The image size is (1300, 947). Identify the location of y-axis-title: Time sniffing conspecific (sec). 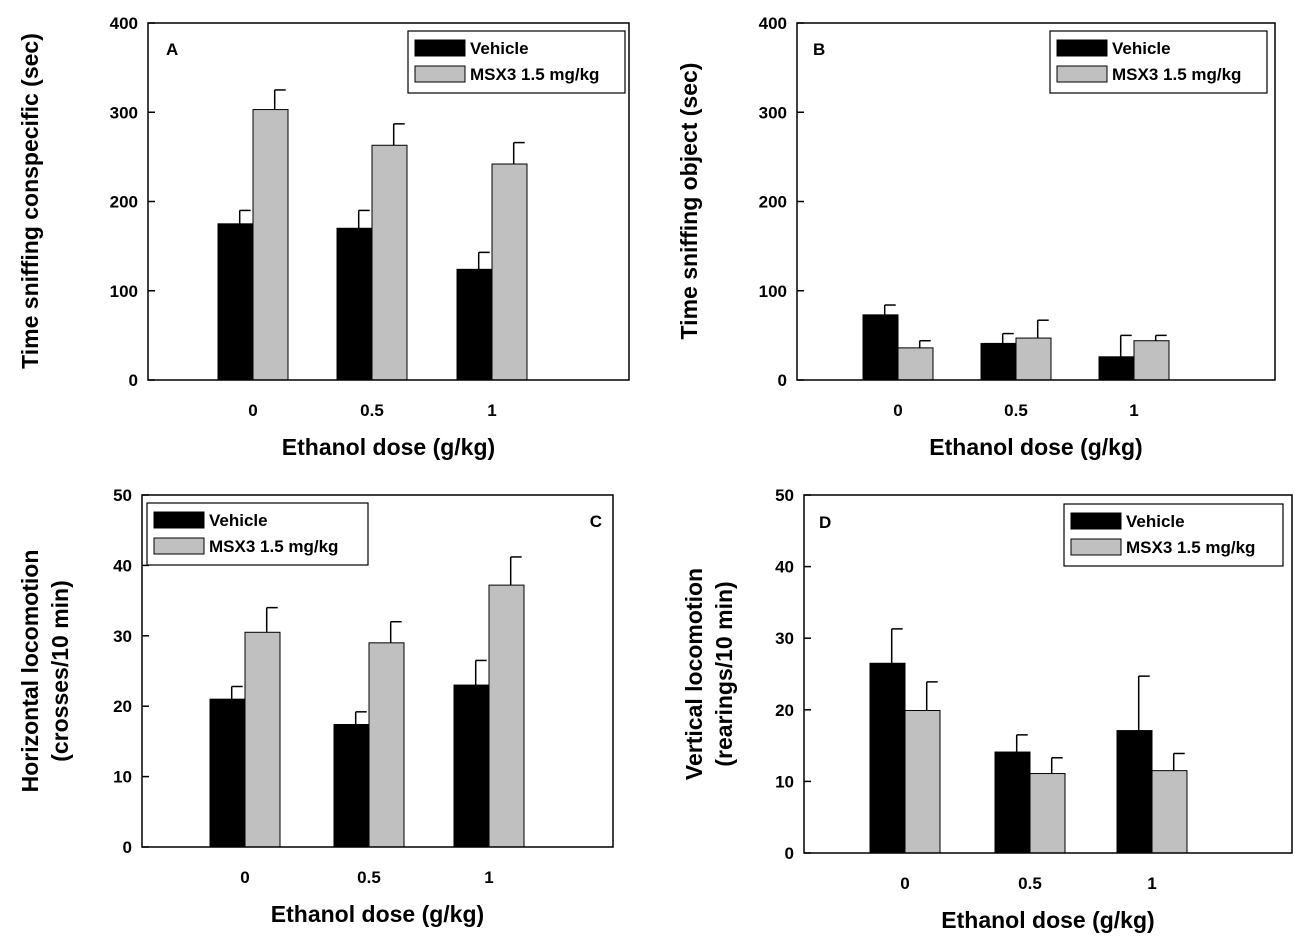
(30, 201).